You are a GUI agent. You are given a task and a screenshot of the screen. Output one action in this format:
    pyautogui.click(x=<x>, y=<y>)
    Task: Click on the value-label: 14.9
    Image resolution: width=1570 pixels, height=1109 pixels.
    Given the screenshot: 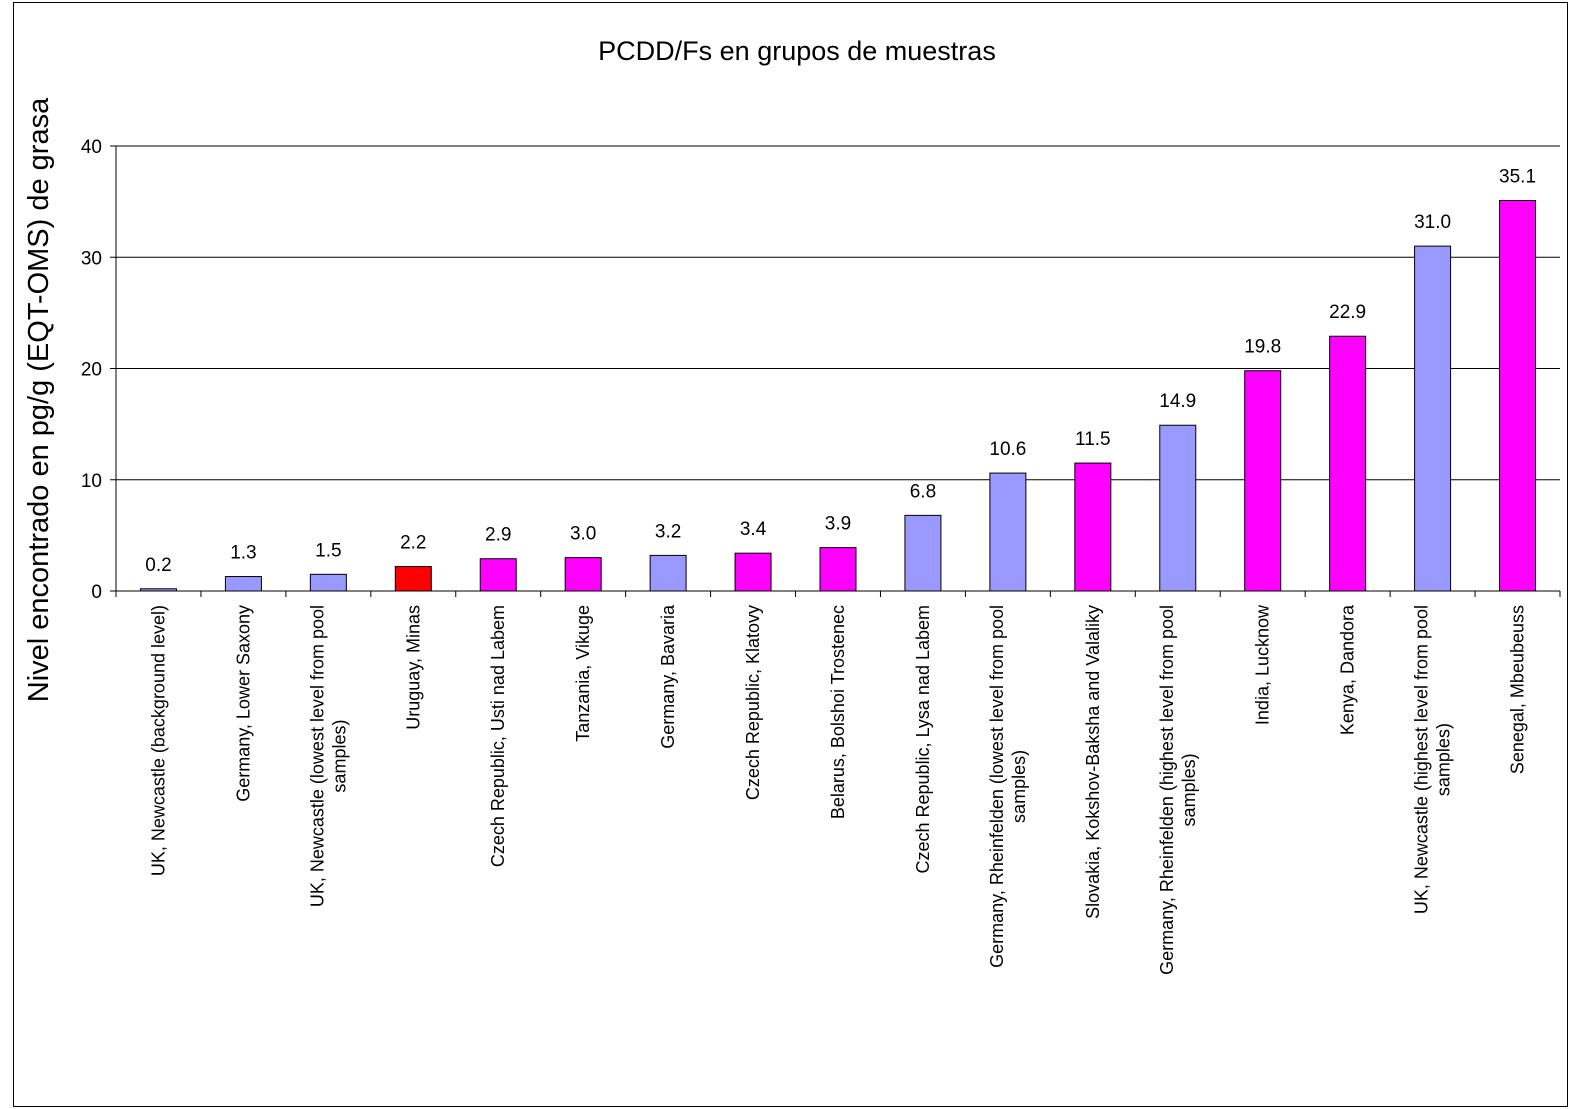 What is the action you would take?
    pyautogui.click(x=1177, y=401)
    